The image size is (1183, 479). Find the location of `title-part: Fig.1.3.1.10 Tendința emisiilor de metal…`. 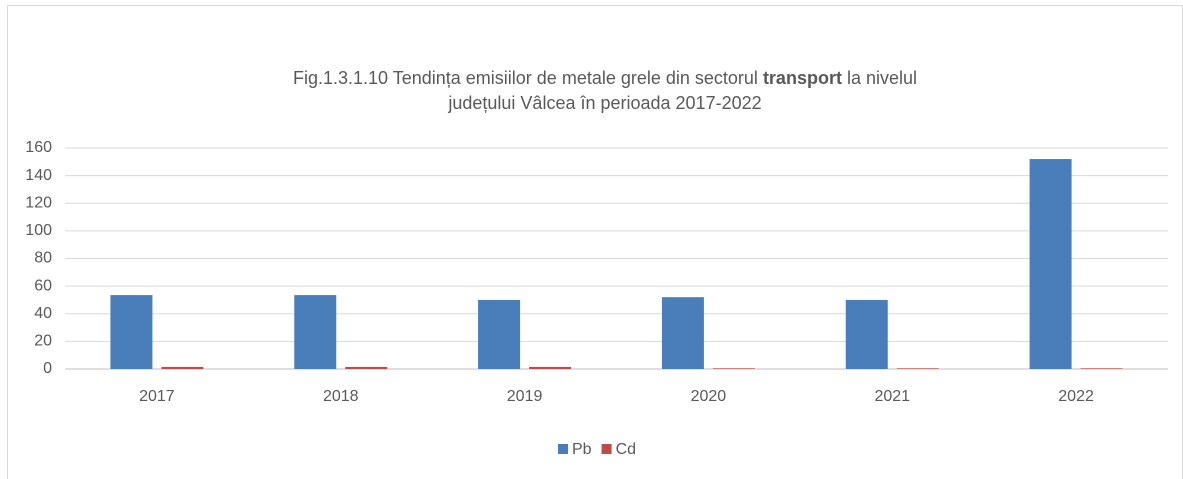

title-part: Fig.1.3.1.10 Tendința emisiilor de metal… is located at coordinates (525, 78).